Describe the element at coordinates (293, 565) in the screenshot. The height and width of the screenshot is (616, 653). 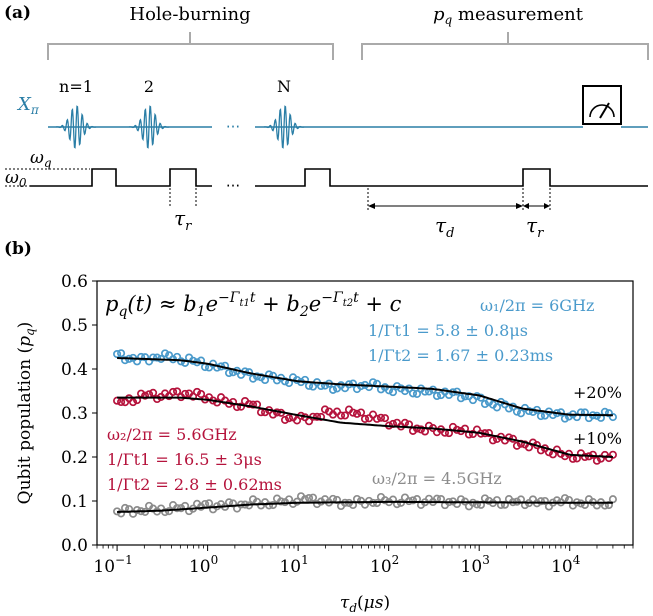
I see `x-tick-label: 10¹` at that location.